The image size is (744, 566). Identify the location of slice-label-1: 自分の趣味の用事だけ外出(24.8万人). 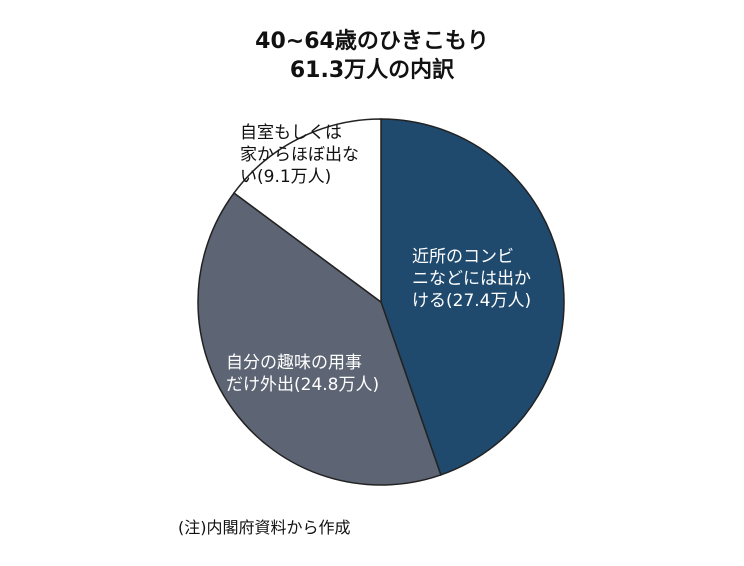
(302, 374).